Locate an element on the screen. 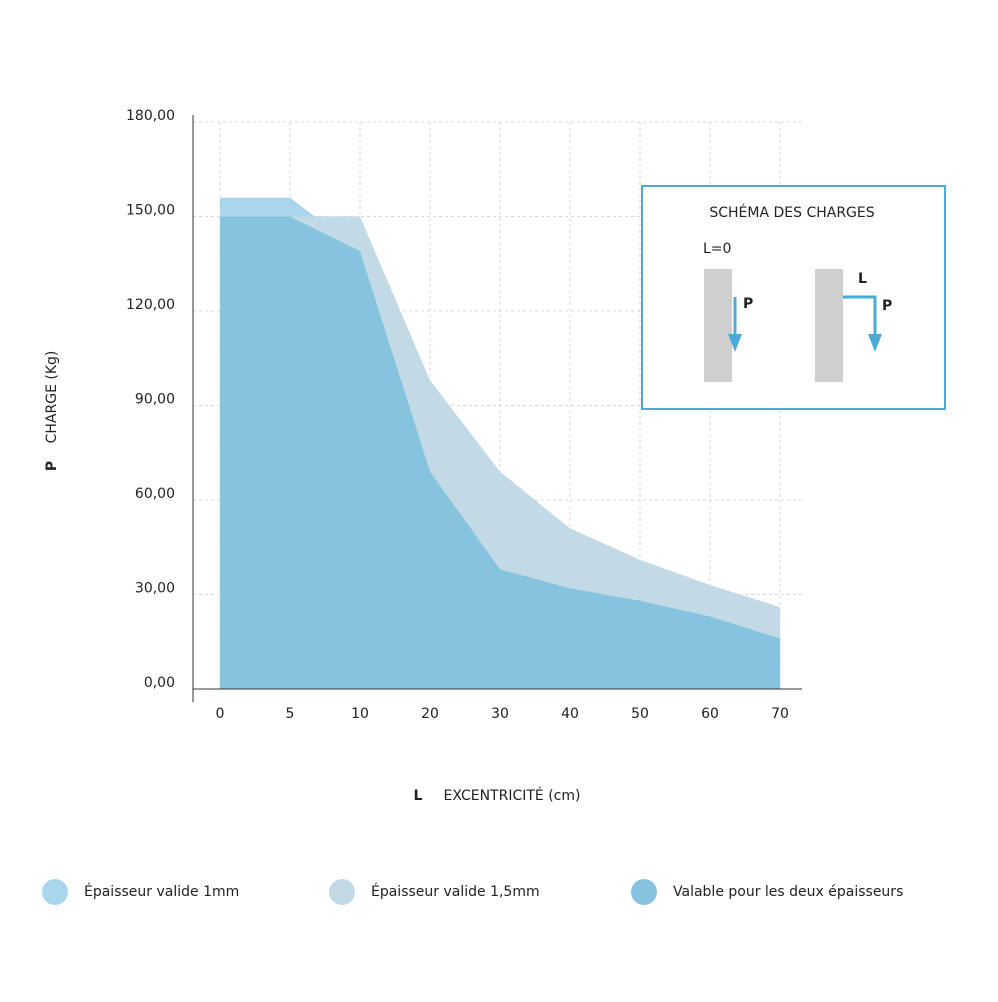 This screenshot has height=1002, width=998. y-tick-label: 30,00 is located at coordinates (155, 589).